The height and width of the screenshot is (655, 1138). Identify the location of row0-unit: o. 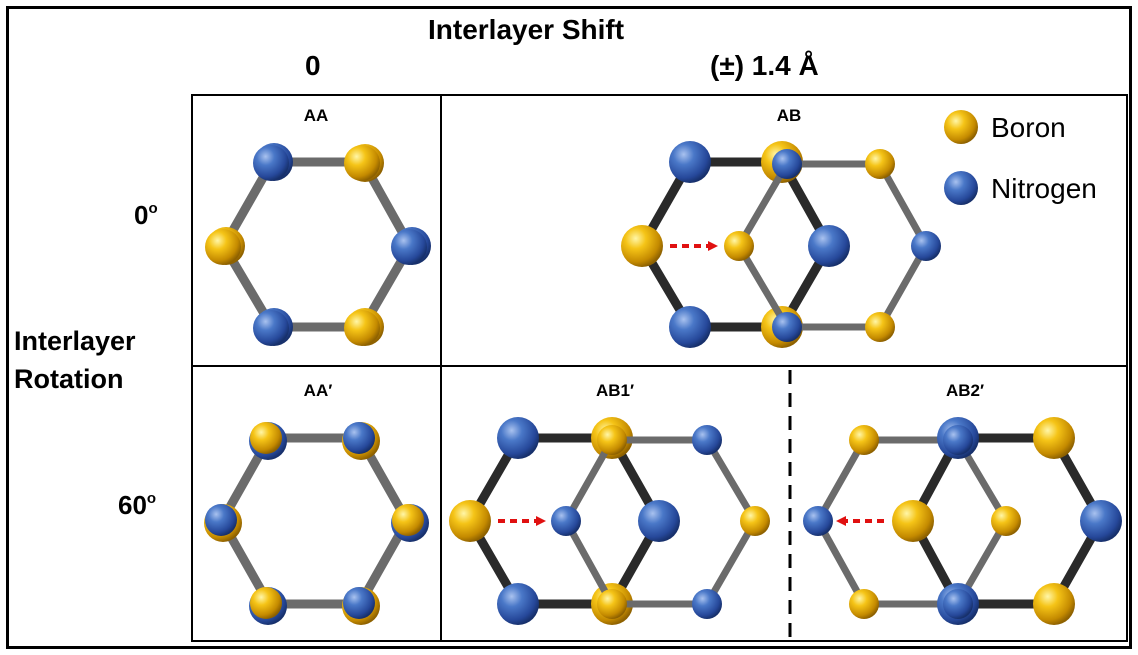
(153, 208).